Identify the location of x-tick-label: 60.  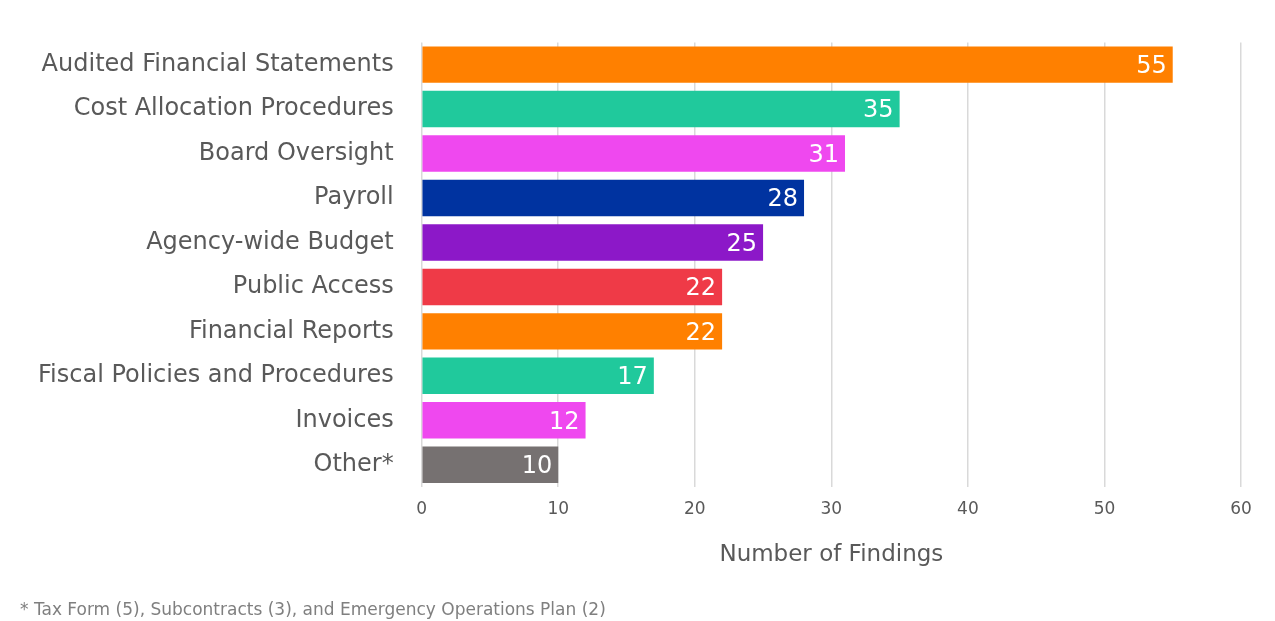
(1241, 507).